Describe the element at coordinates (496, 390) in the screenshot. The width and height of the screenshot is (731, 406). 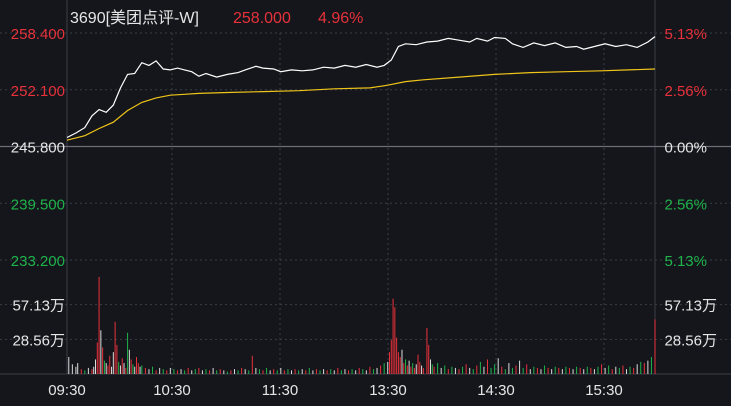
I see `time-tick-label: 14:30` at that location.